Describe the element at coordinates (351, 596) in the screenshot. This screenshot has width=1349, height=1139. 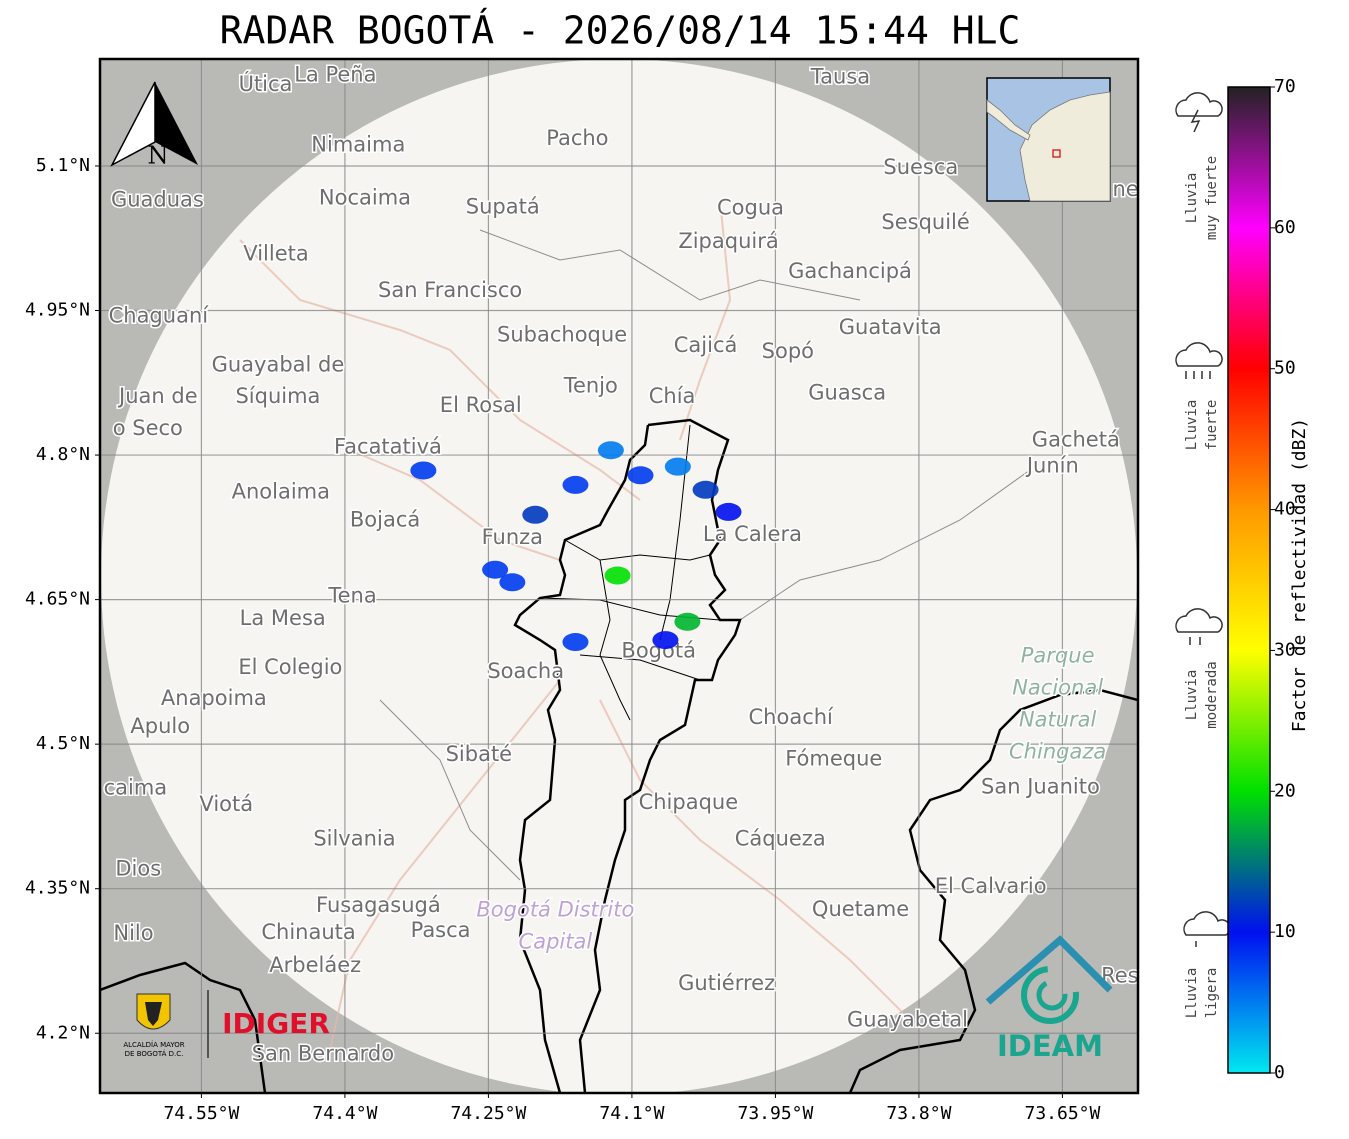
I see `place-label: Tena` at that location.